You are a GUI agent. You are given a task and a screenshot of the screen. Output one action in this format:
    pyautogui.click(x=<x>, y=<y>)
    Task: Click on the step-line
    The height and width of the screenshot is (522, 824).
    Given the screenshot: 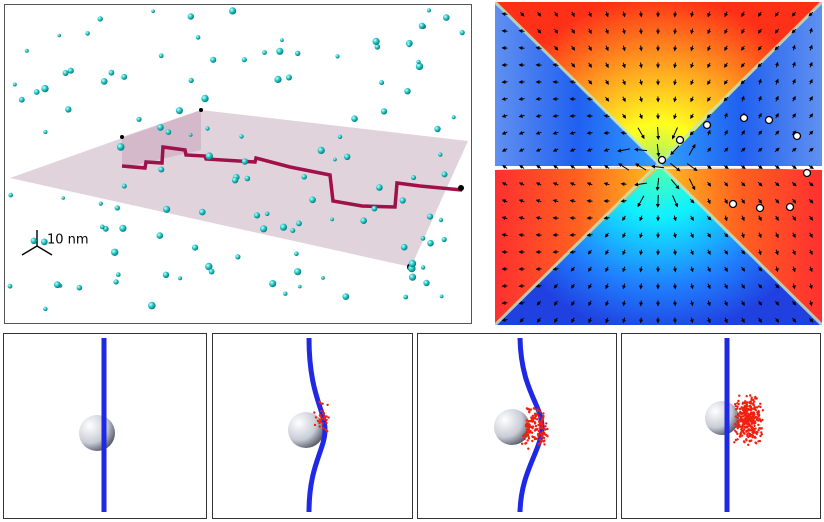 What is the action you would take?
    pyautogui.click(x=292, y=177)
    